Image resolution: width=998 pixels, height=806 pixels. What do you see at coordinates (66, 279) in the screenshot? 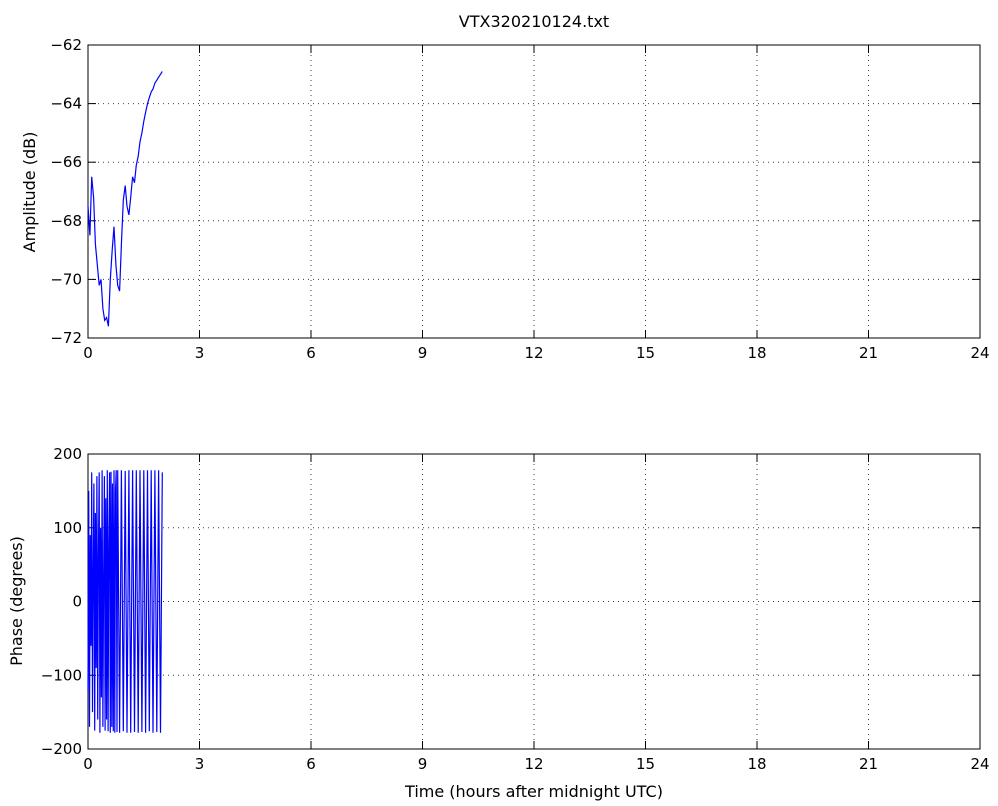
I see `y-tick-label: −70` at bounding box center [66, 279].